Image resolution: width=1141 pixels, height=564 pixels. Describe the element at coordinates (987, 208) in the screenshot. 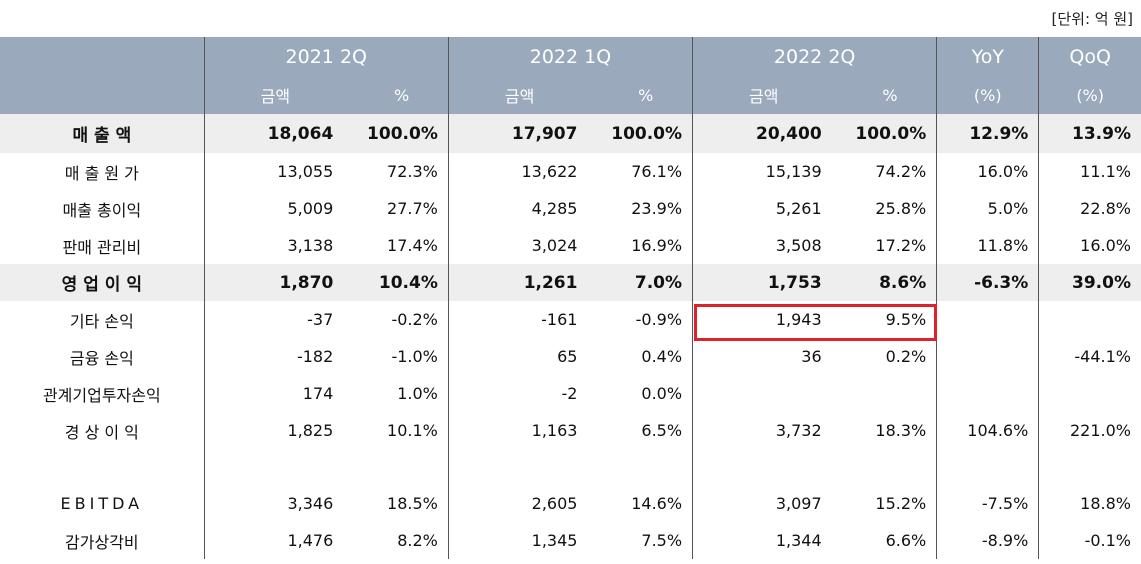

I see `cell-yoy: 5.0%` at that location.